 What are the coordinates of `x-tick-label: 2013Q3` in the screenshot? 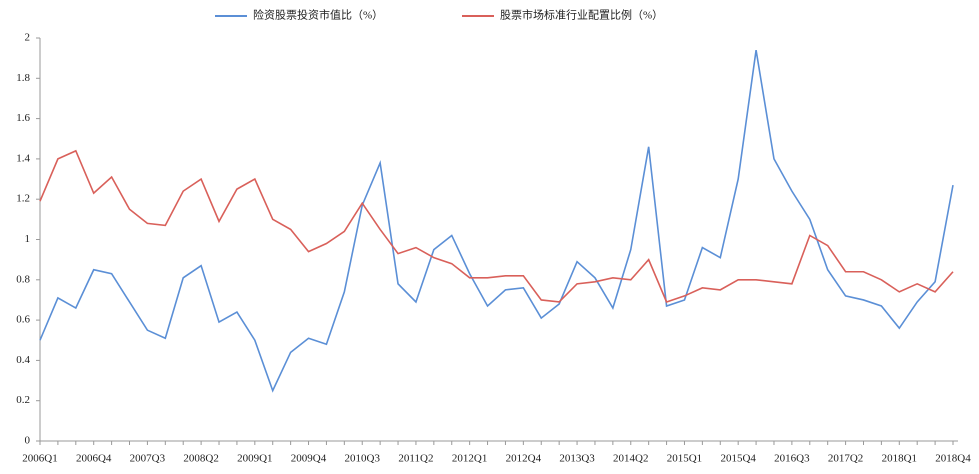 It's located at (577, 459).